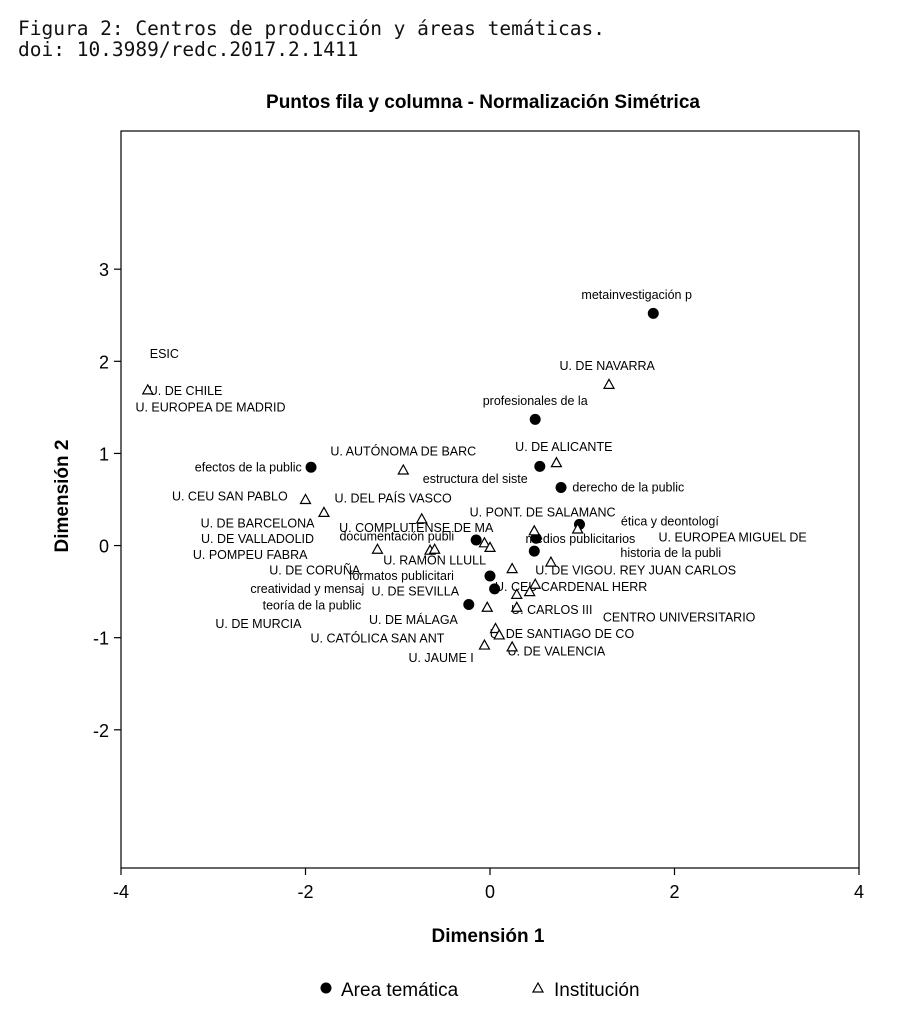 This screenshot has height=1014, width=911. What do you see at coordinates (440, 658) in the screenshot?
I see `point-label: U. JAUME I` at bounding box center [440, 658].